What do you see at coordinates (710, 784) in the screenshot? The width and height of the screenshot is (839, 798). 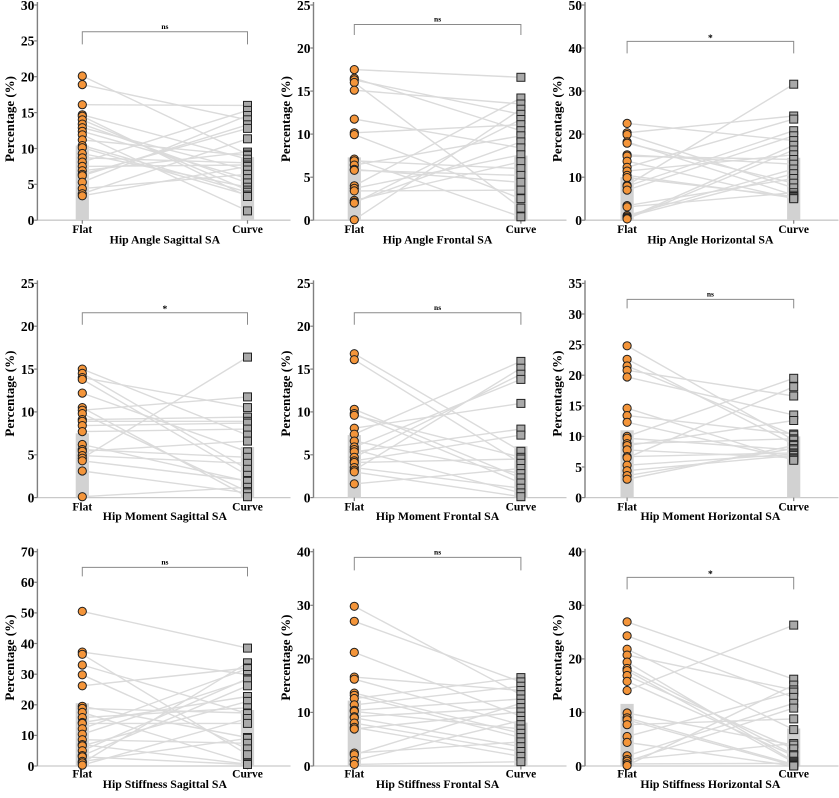 I see `svg-text: Hip Stiffness Horizontal SA` at bounding box center [710, 784].